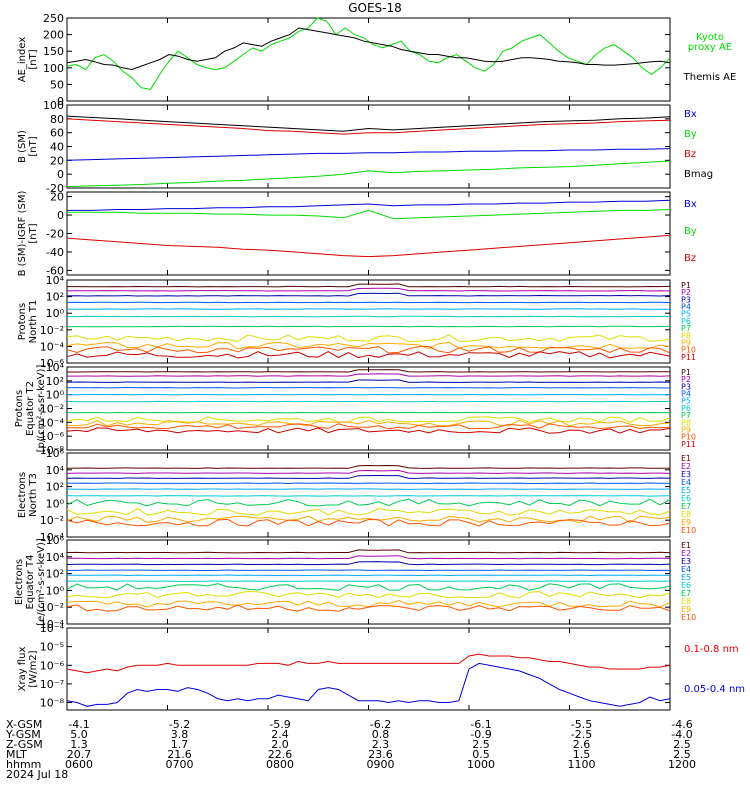 This screenshot has height=800, width=750. Describe the element at coordinates (688, 437) in the screenshot. I see `legend-label: P10` at that location.